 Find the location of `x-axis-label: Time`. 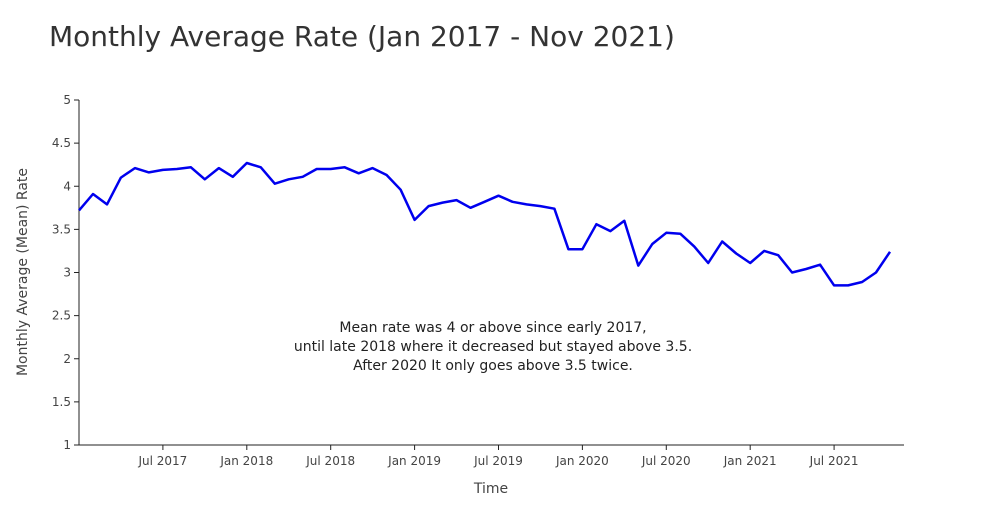

x-axis-label: Time is located at coordinates (490, 489).